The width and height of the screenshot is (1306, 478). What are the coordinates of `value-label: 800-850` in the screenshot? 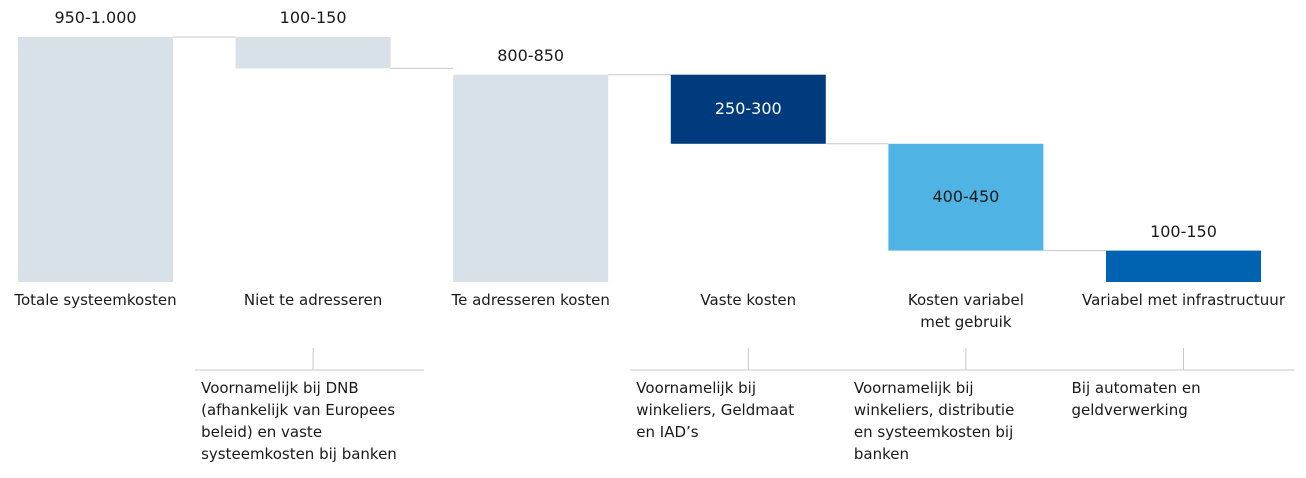 It's located at (531, 55).